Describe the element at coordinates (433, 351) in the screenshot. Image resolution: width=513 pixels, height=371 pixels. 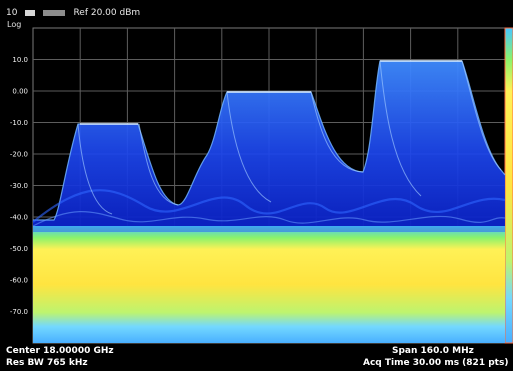
I see `span-value: Span 160.0 MHz` at that location.